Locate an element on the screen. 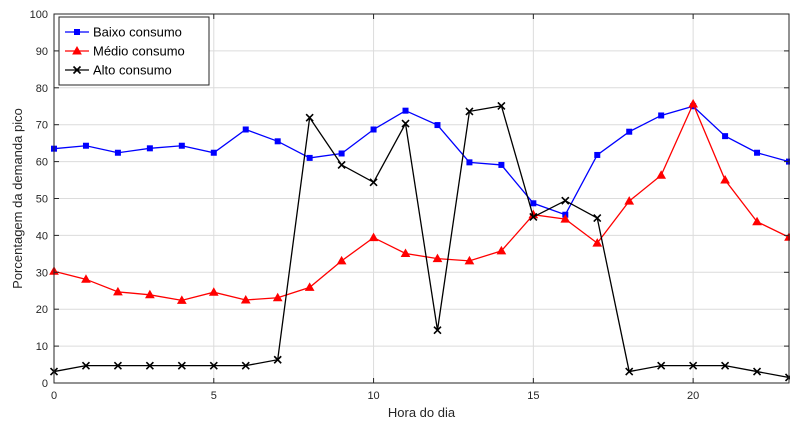 Image resolution: width=790 pixels, height=435 pixels. legend-label: Médio consumo is located at coordinates (139, 51).